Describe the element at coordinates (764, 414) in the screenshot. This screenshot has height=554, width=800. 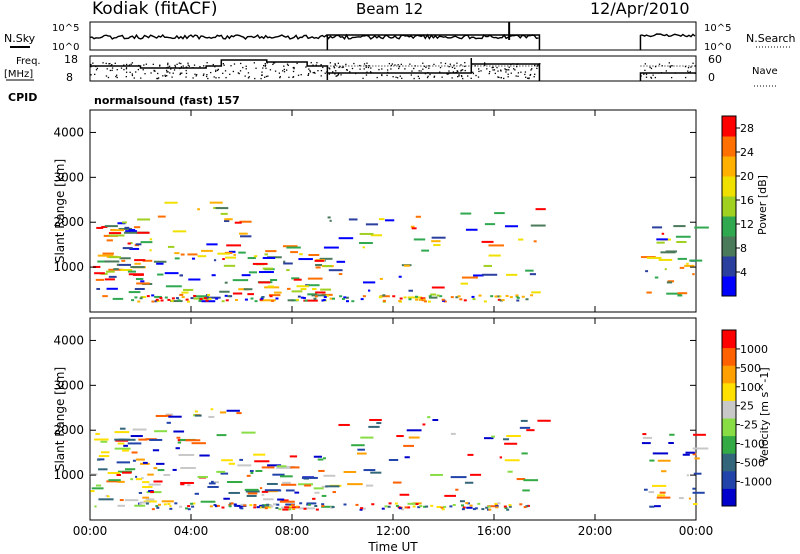
I see `velocity-colorbar-label: Velocity [m s^-1]` at that location.